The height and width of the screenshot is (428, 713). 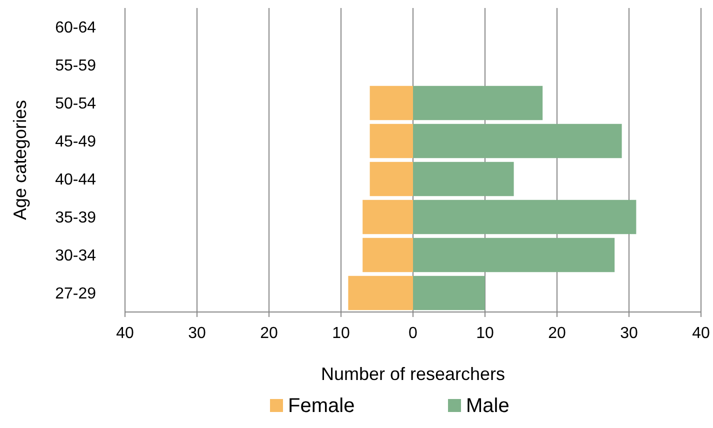 I want to click on y-tick-label: 35-39, so click(x=75, y=218).